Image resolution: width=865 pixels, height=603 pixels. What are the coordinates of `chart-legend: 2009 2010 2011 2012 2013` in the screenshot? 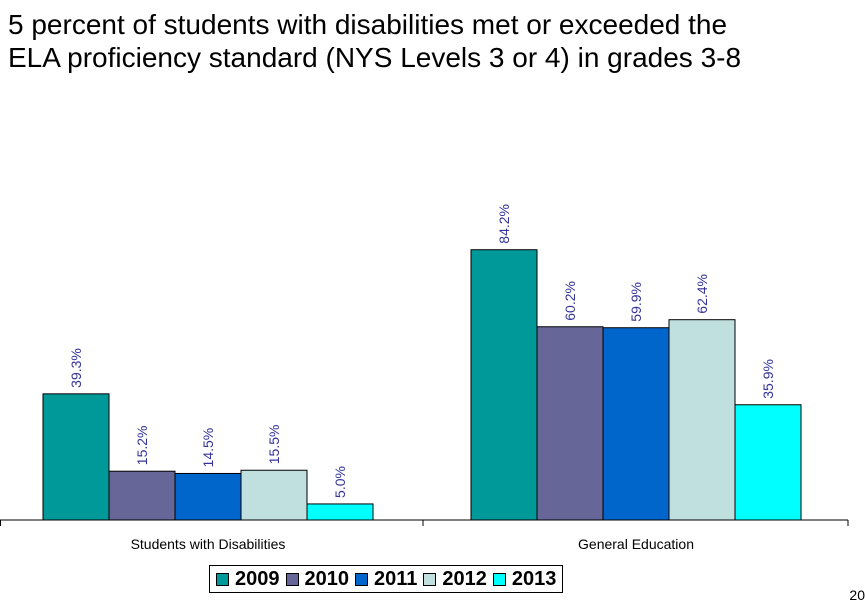 It's located at (386, 579).